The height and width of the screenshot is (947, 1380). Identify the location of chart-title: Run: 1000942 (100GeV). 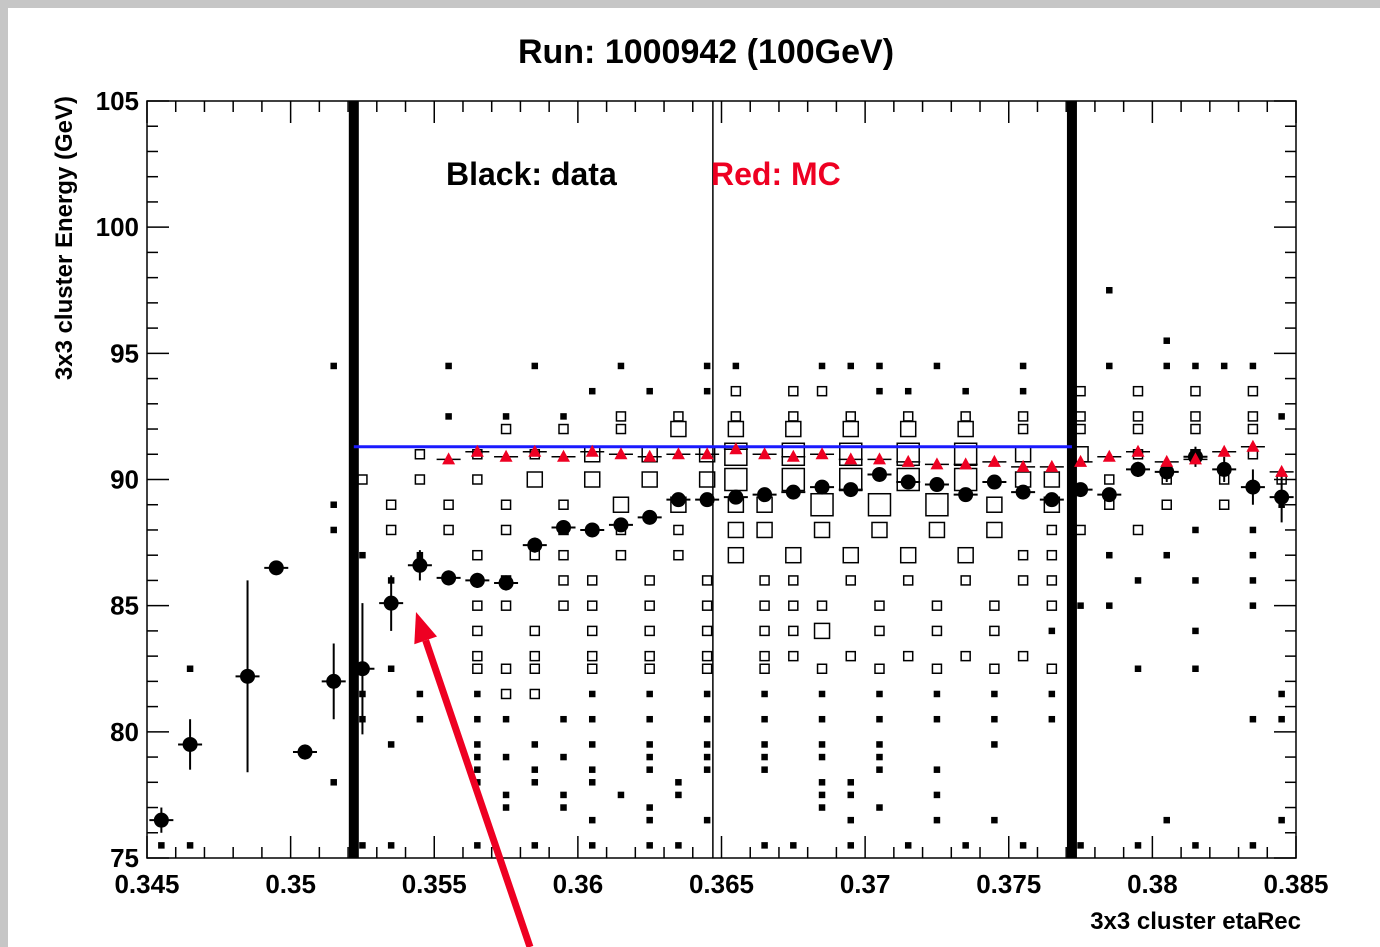
(706, 52).